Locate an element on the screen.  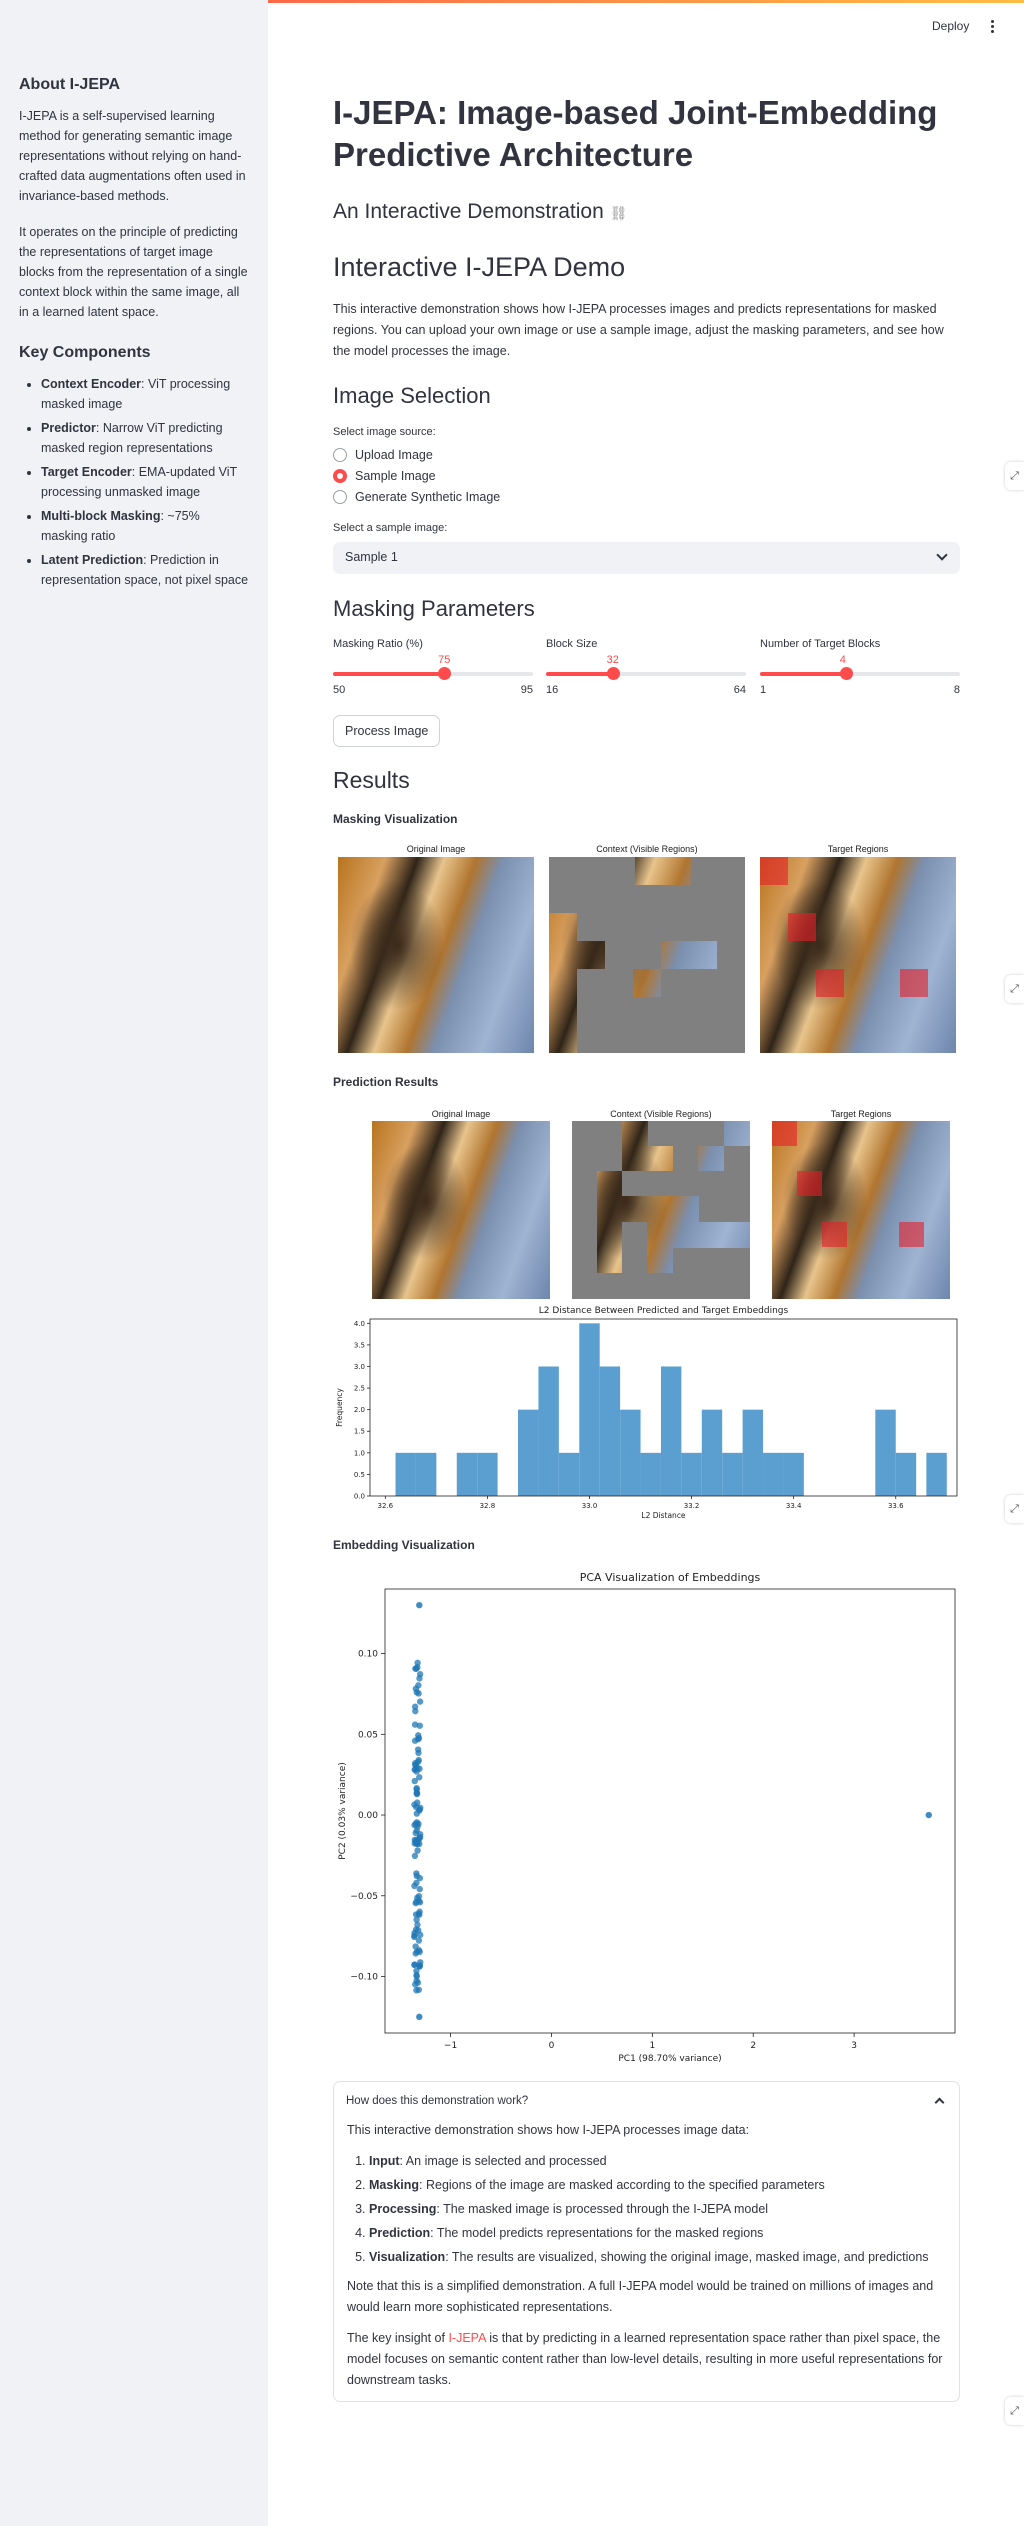
image-selection-title: Image Selection is located at coordinates (412, 395).